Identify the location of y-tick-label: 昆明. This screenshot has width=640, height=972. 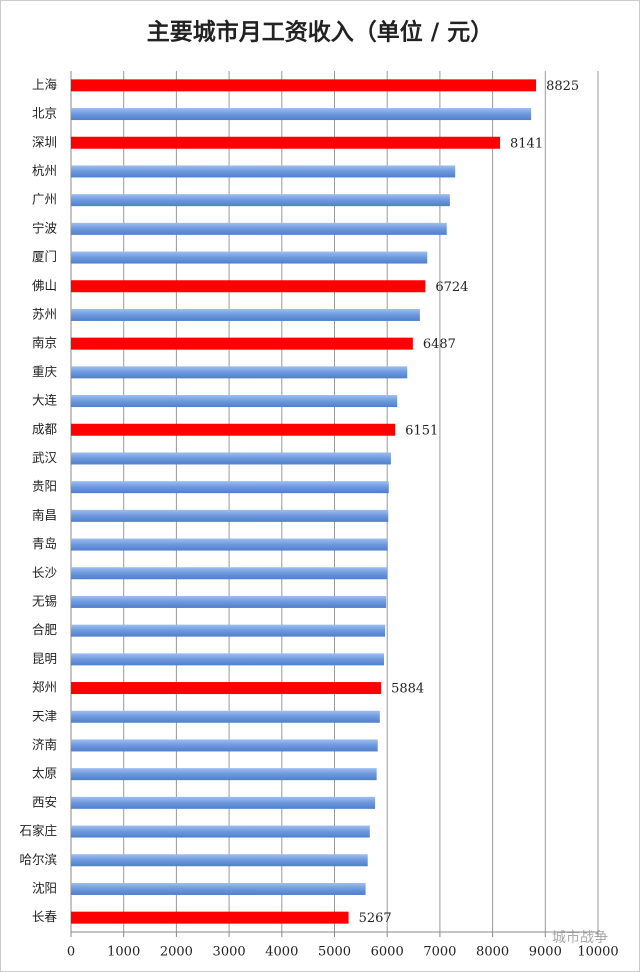
(44, 658).